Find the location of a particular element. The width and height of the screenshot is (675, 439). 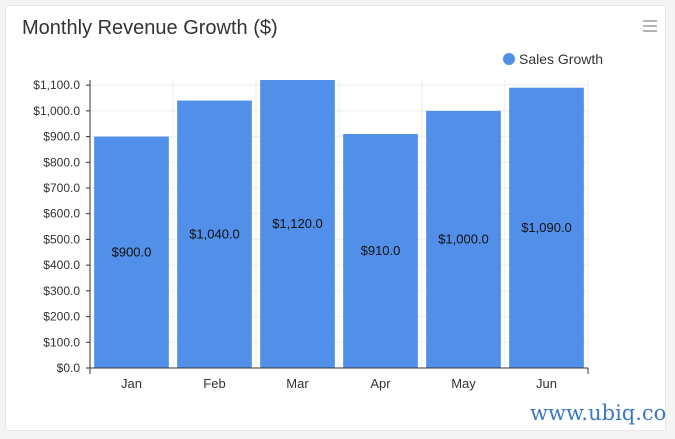

y-tick-label: $300.0 is located at coordinates (61, 291).